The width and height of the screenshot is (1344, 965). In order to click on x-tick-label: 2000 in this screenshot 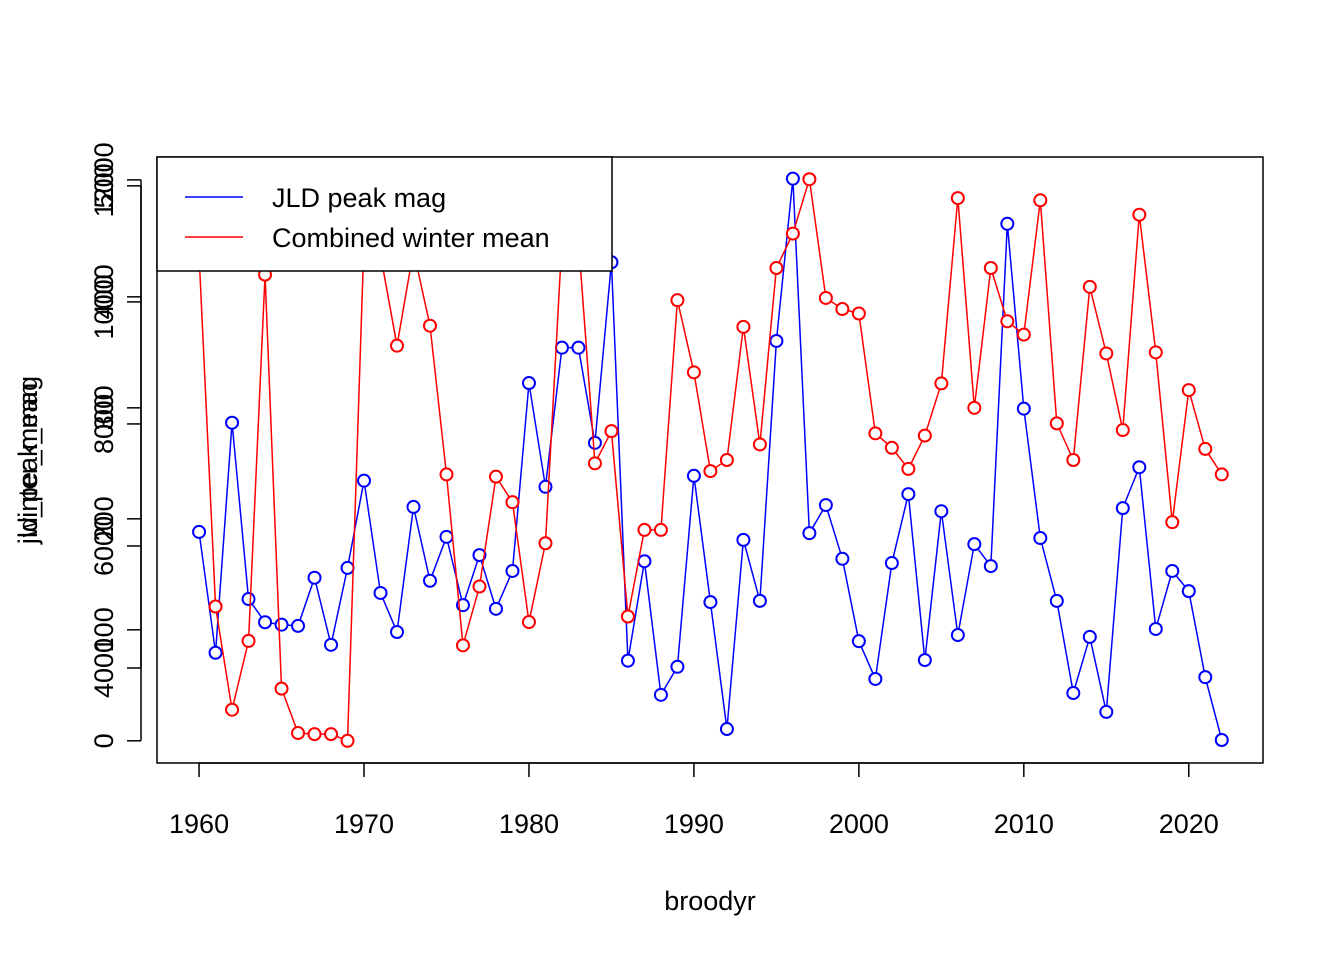, I will do `click(859, 824)`.